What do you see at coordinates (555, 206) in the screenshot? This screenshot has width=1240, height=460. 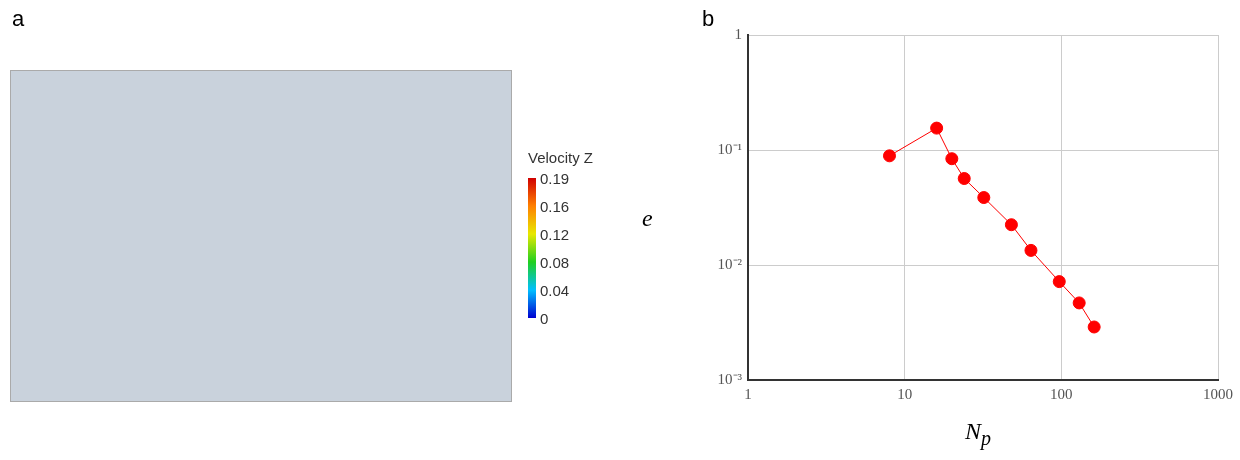 I see `text: 0.16` at bounding box center [555, 206].